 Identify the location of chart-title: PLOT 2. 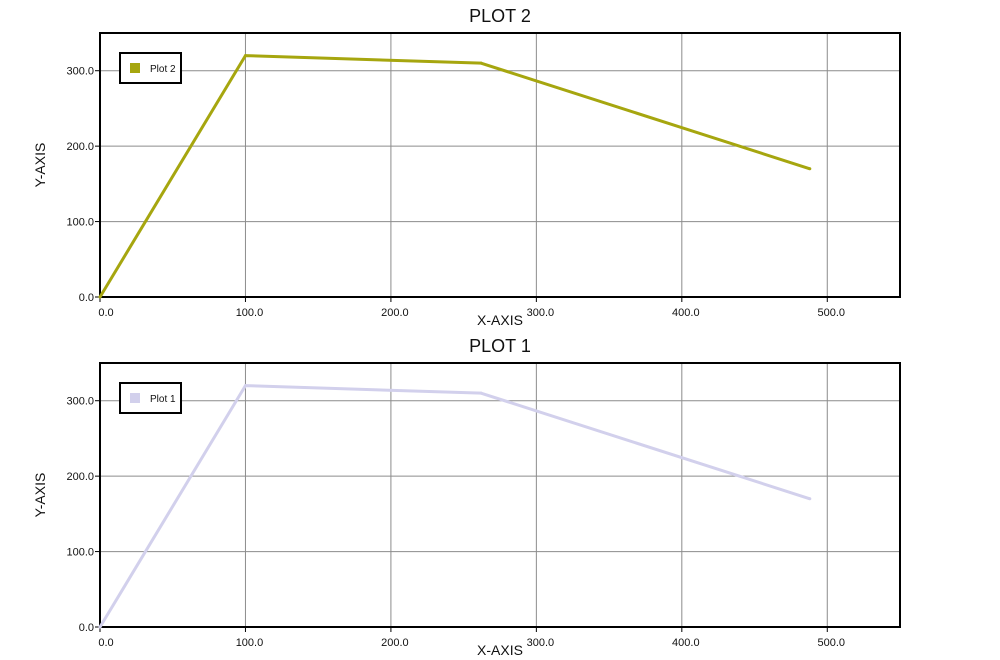
(500, 16).